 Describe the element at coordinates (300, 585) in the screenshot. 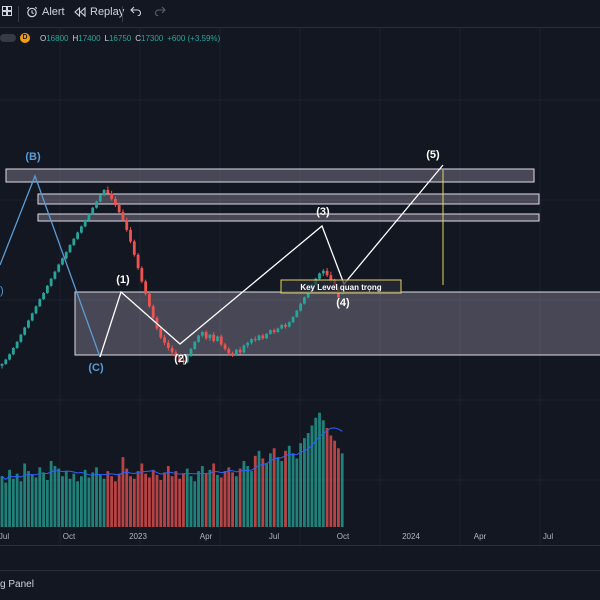

I see `bottom-panel: g Panel` at that location.